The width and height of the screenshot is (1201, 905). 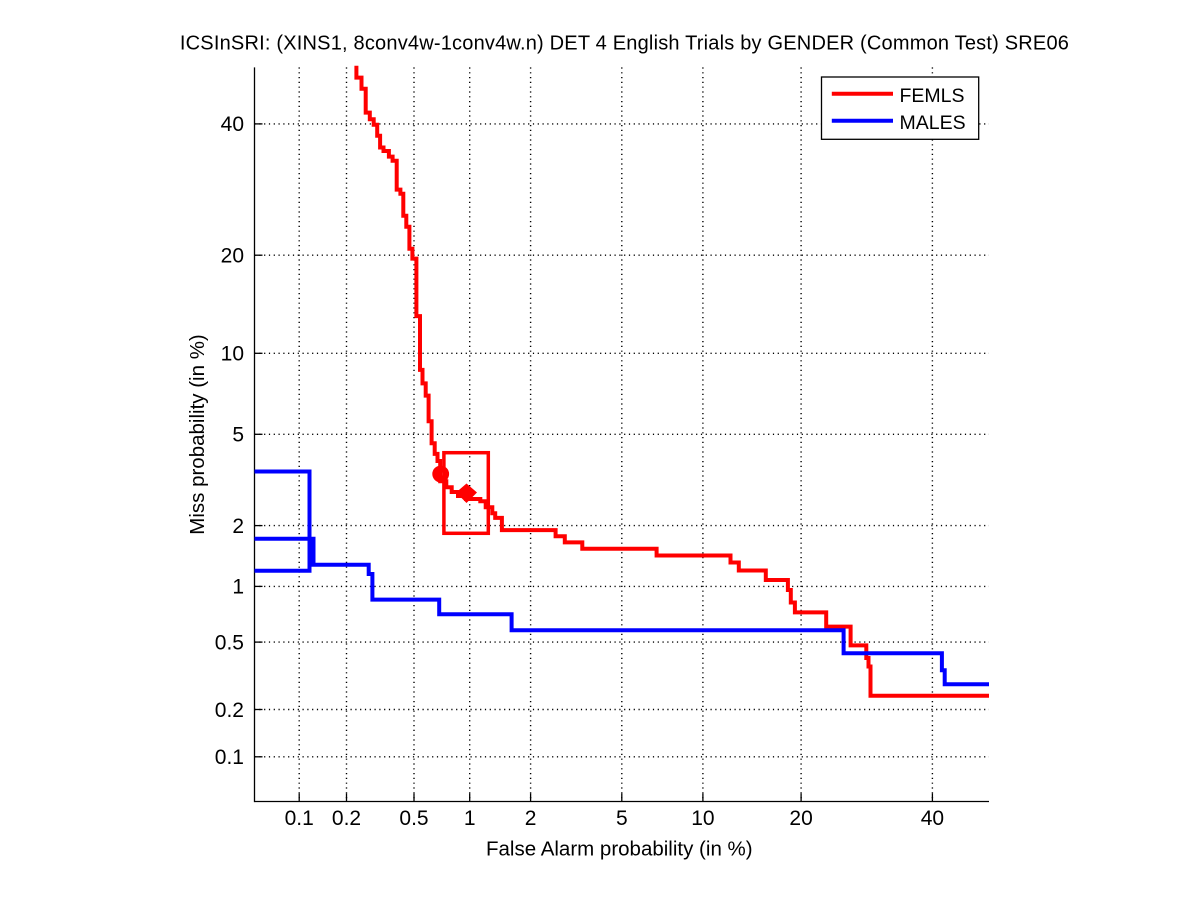 What do you see at coordinates (933, 123) in the screenshot?
I see `svg-text: MALES` at bounding box center [933, 123].